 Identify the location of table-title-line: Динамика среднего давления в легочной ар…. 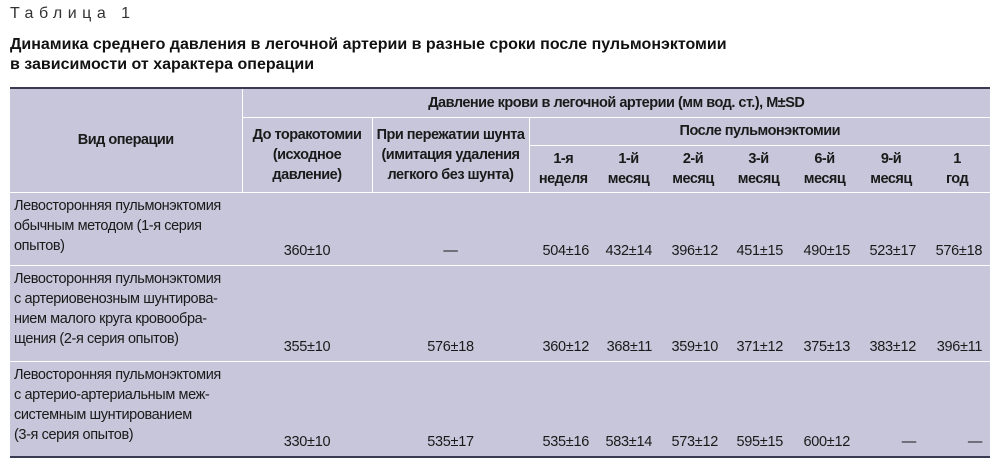
(368, 44).